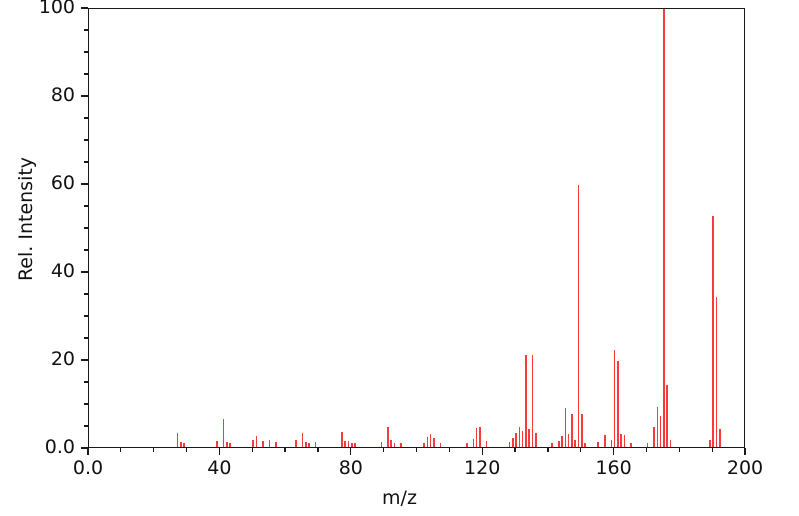  I want to click on x-tick-label: 120, so click(482, 468).